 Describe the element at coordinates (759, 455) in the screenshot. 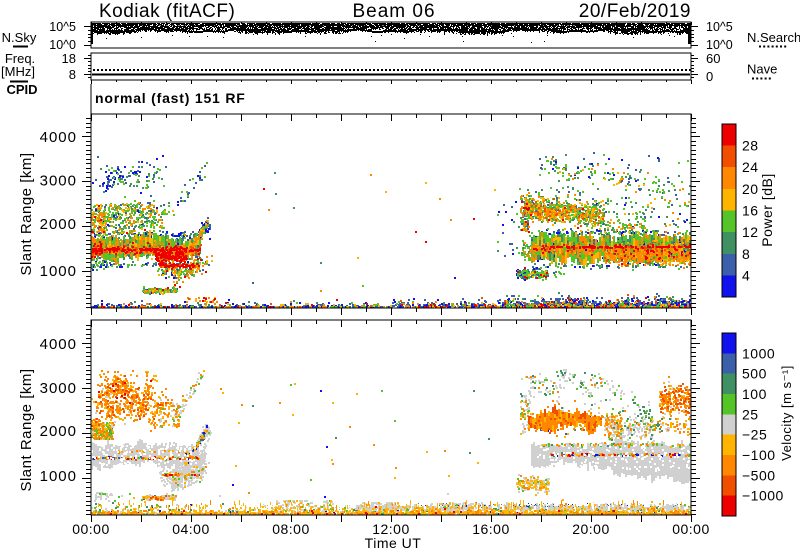

I see `svg-text: −100` at that location.